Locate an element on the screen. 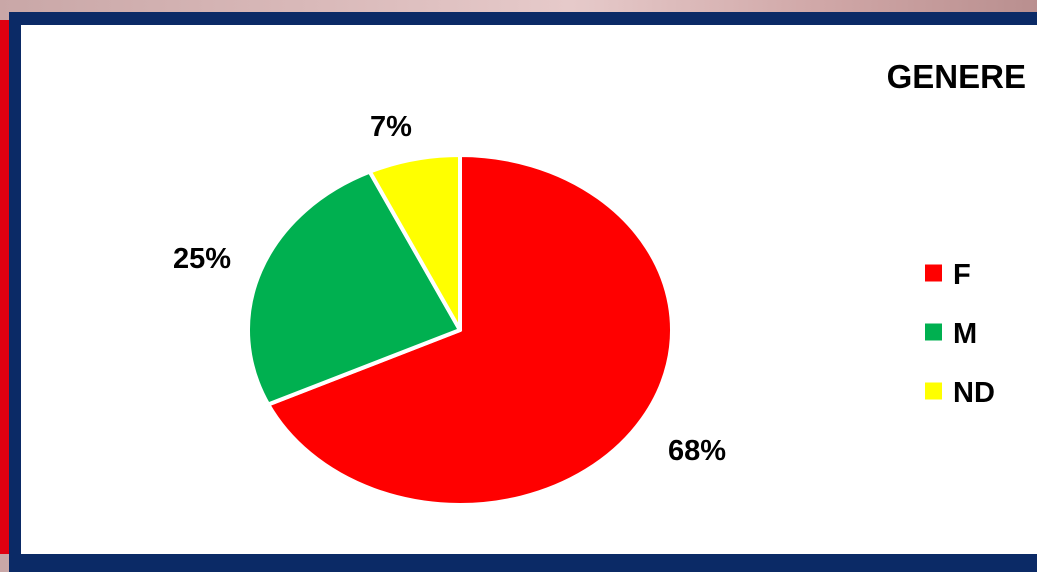 Image resolution: width=1037 pixels, height=572 pixels. legend-swatch-nd is located at coordinates (933, 391).